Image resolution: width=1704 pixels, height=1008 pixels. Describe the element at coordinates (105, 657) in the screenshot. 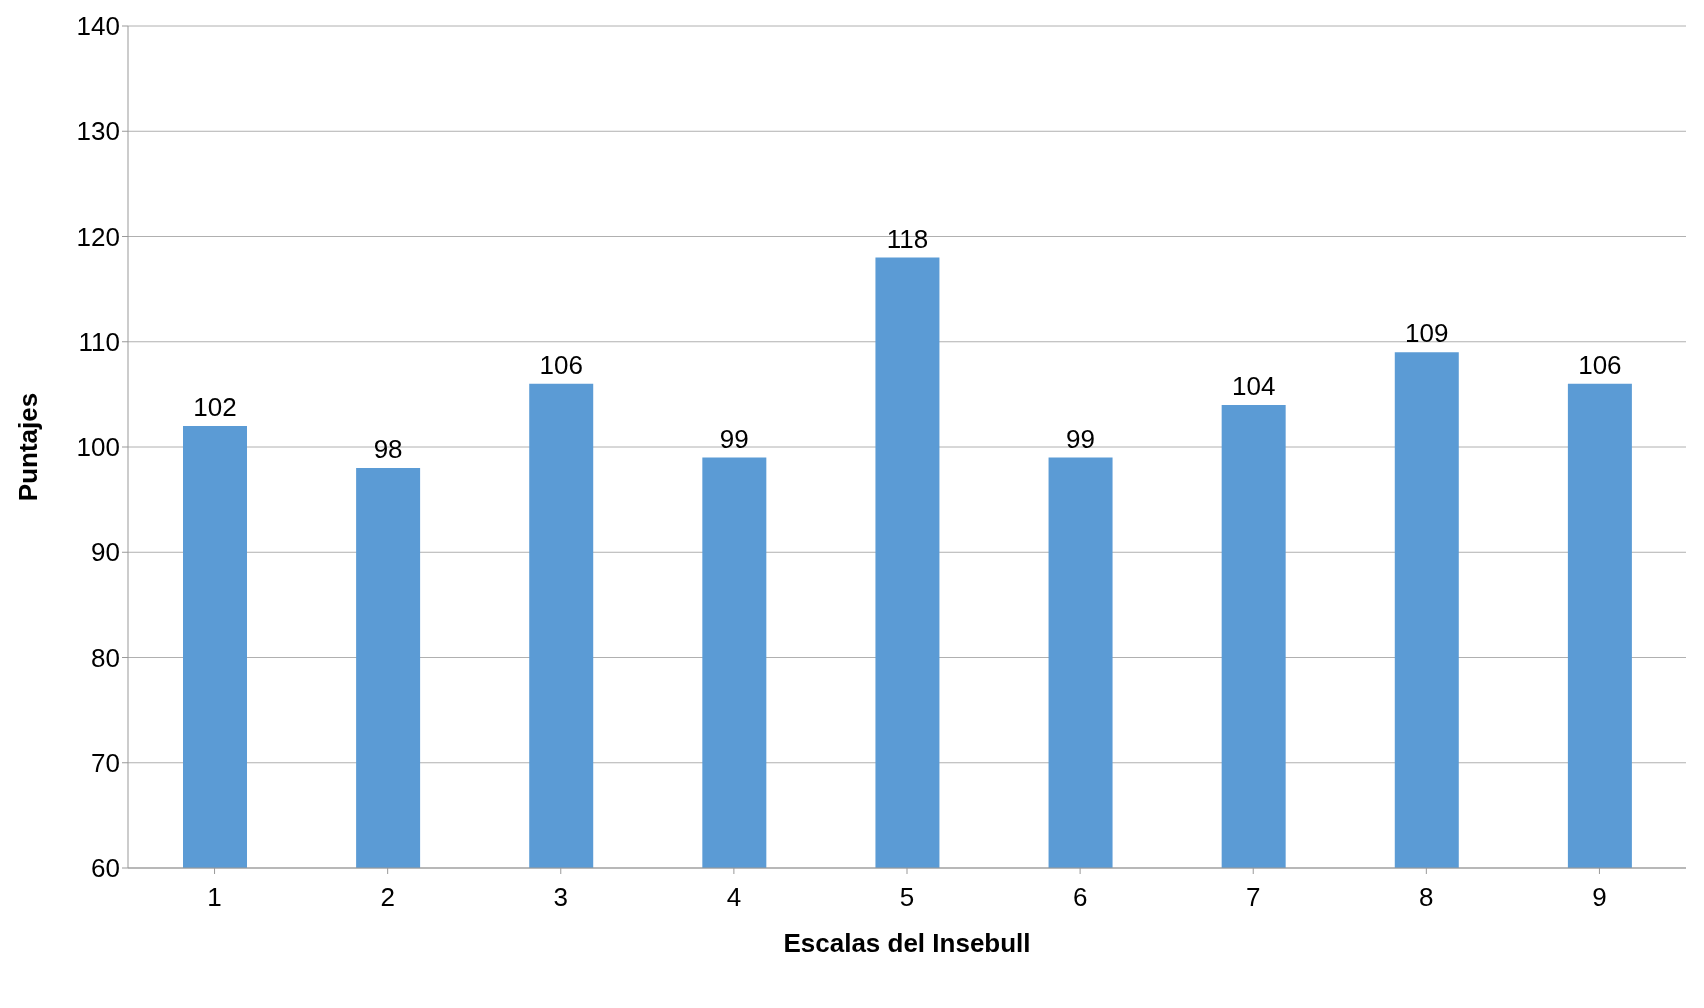

I see `y-tick-label: 80` at that location.